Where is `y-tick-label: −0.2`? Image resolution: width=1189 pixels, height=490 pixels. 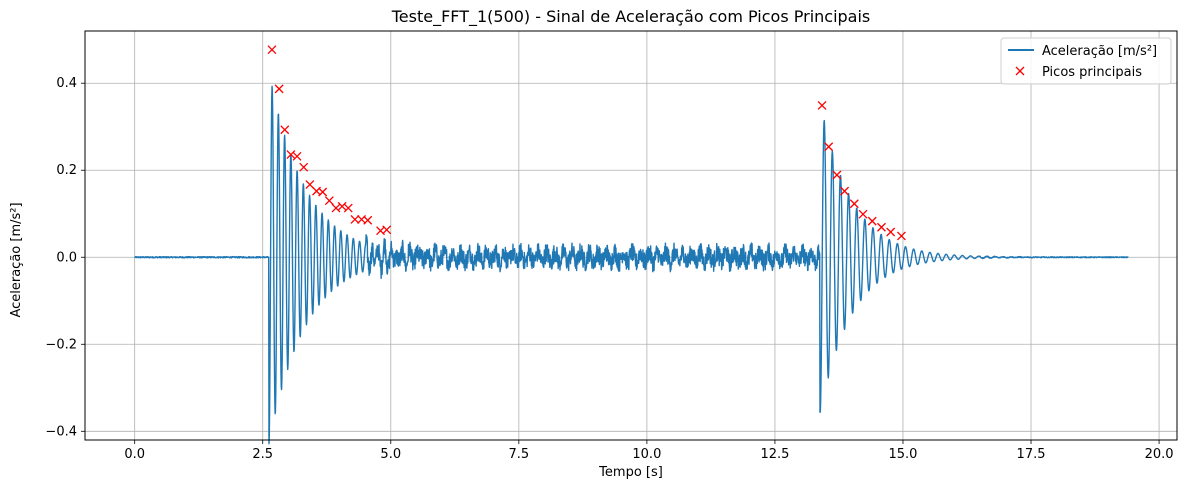 y-tick-label: −0.2 is located at coordinates (61, 344).